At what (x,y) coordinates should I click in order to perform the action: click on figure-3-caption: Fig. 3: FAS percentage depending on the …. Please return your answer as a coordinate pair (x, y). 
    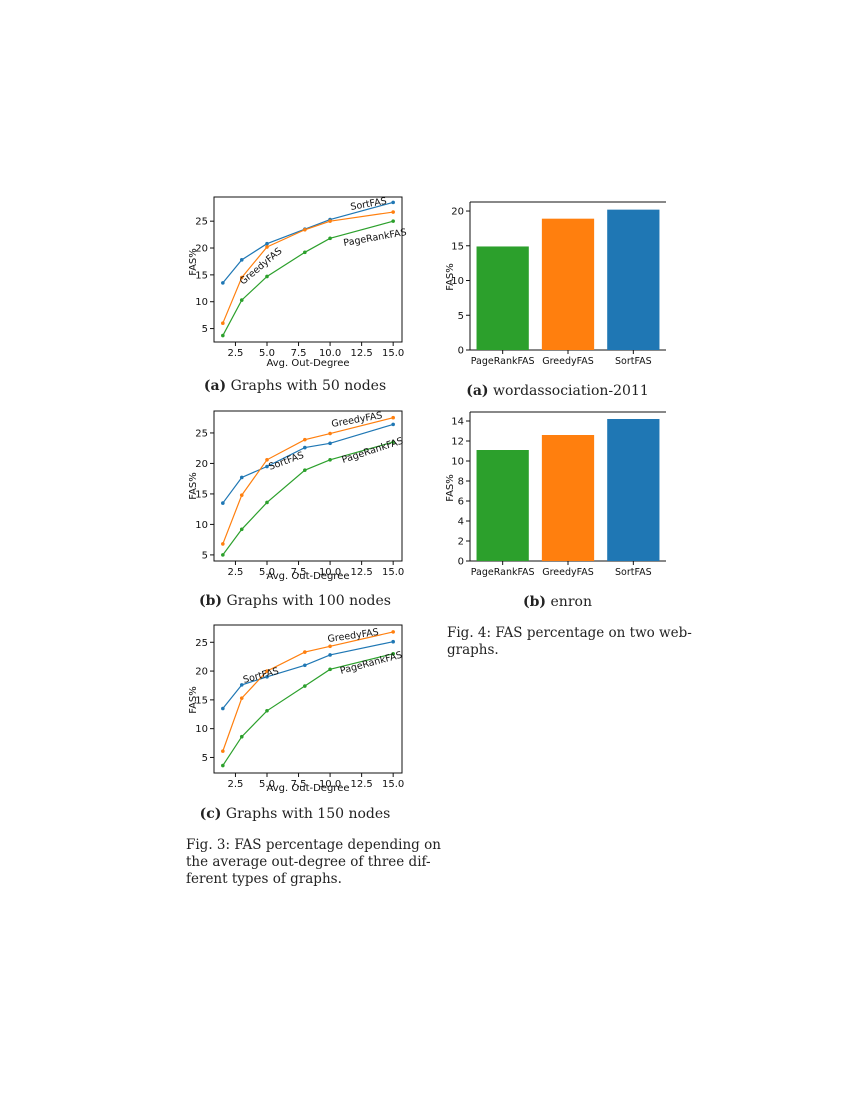
    Looking at the image, I should click on (313, 862).